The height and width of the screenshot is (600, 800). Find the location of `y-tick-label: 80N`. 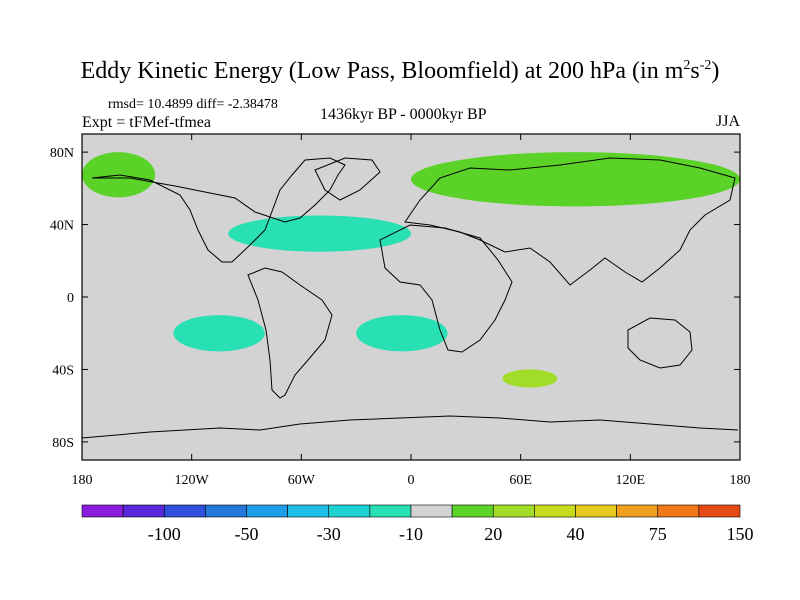

y-tick-label: 80N is located at coordinates (62, 153).